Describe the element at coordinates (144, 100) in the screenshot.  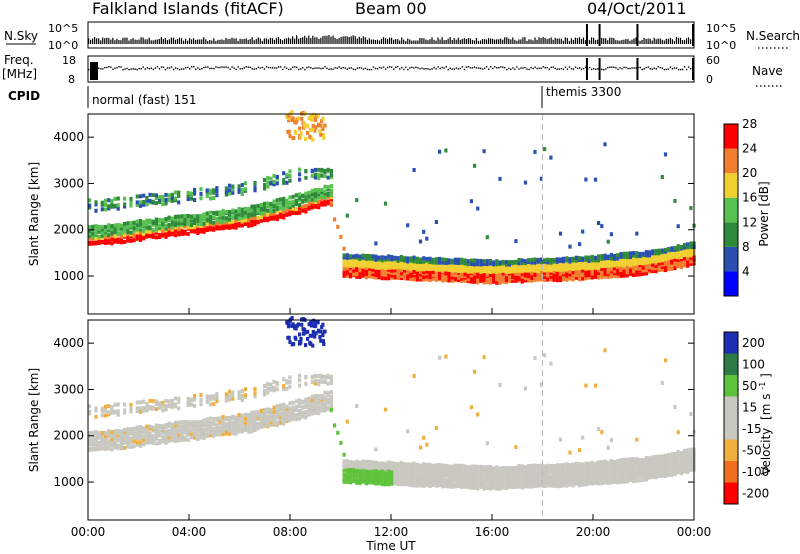
I see `cpid-segment-1: normal (fast) 151` at that location.